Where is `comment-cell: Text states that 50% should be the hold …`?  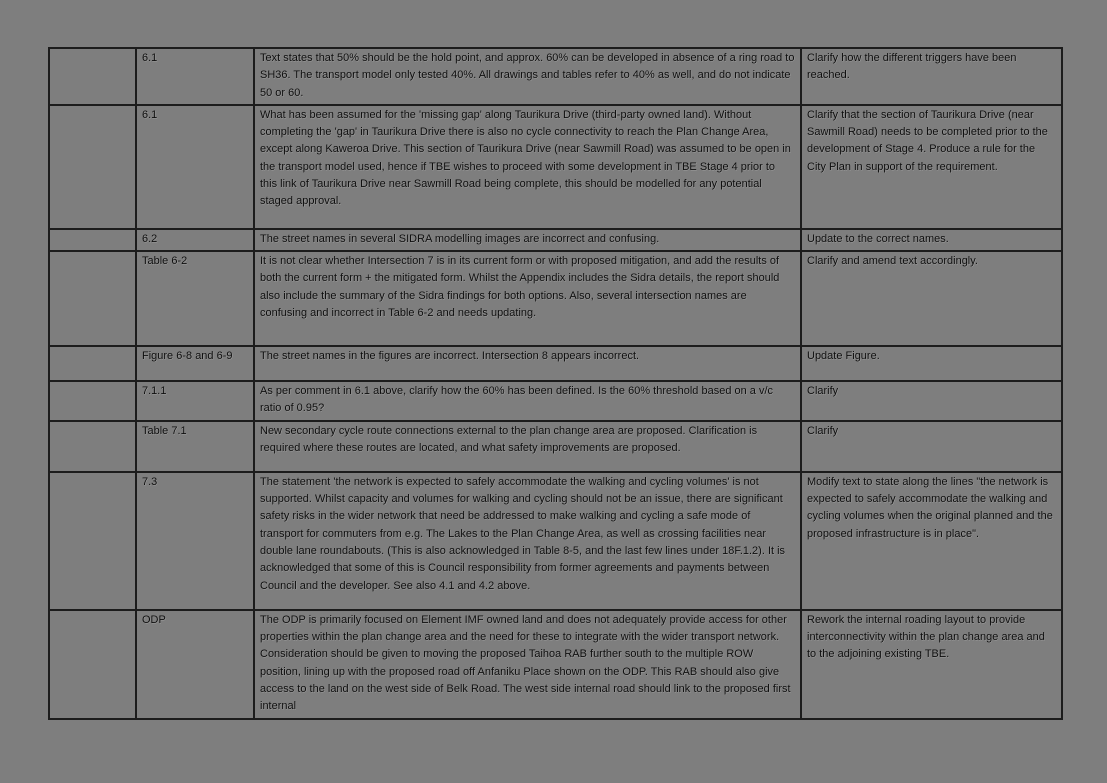 comment-cell: Text states that 50% should be the hold … is located at coordinates (527, 76).